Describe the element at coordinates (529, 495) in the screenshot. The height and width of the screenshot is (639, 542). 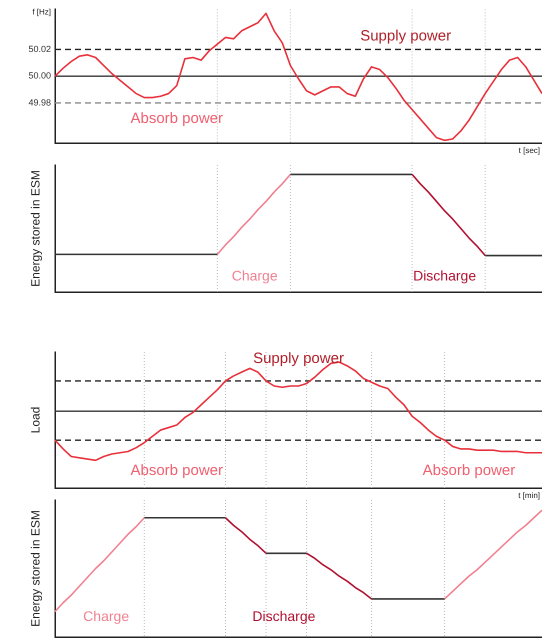
I see `x-axis-title: t [min]` at that location.